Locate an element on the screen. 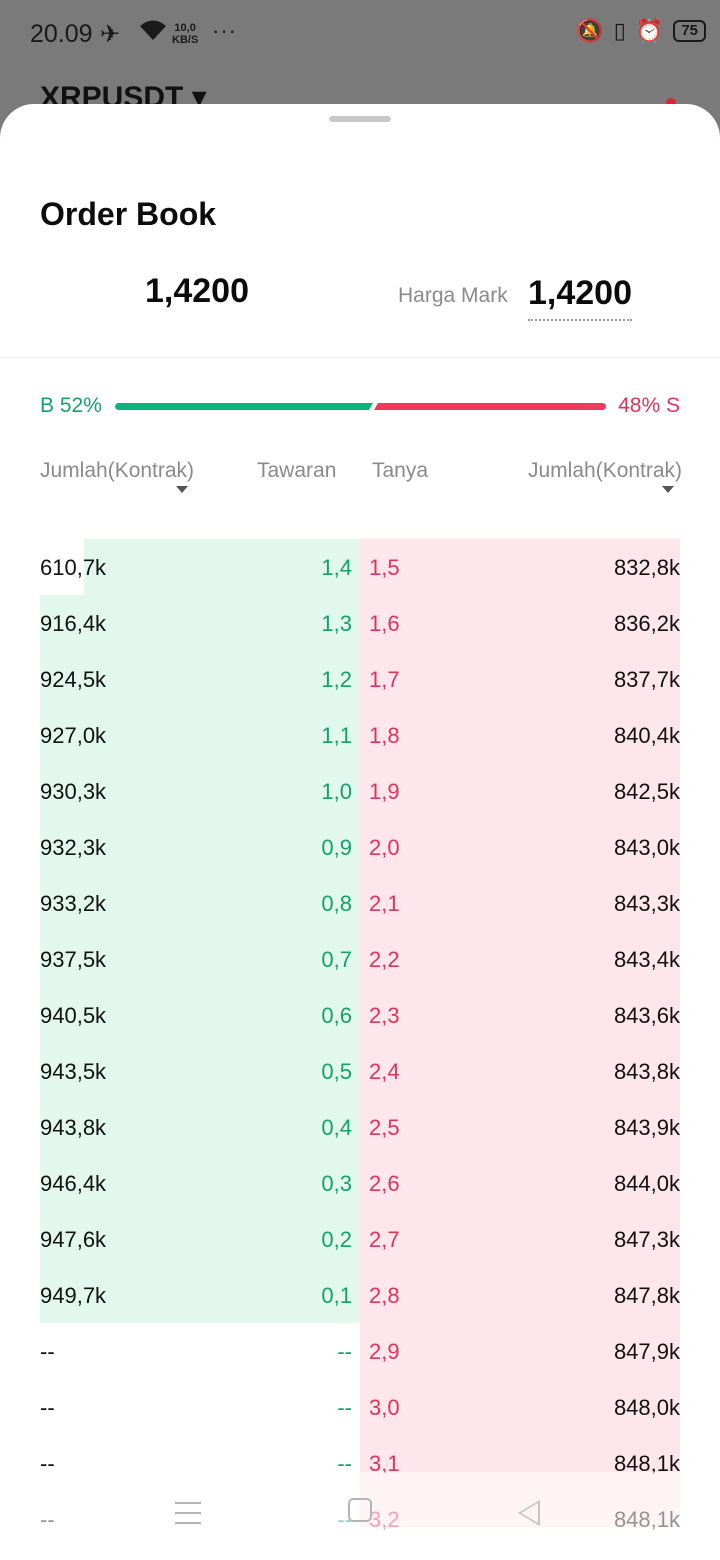  ask-qty-cell: 847,3k is located at coordinates (646, 1239).